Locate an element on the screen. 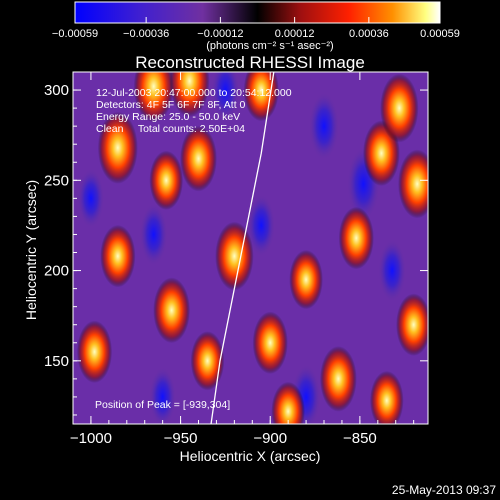 The height and width of the screenshot is (500, 500). y-tick-label: 150 is located at coordinates (56, 361).